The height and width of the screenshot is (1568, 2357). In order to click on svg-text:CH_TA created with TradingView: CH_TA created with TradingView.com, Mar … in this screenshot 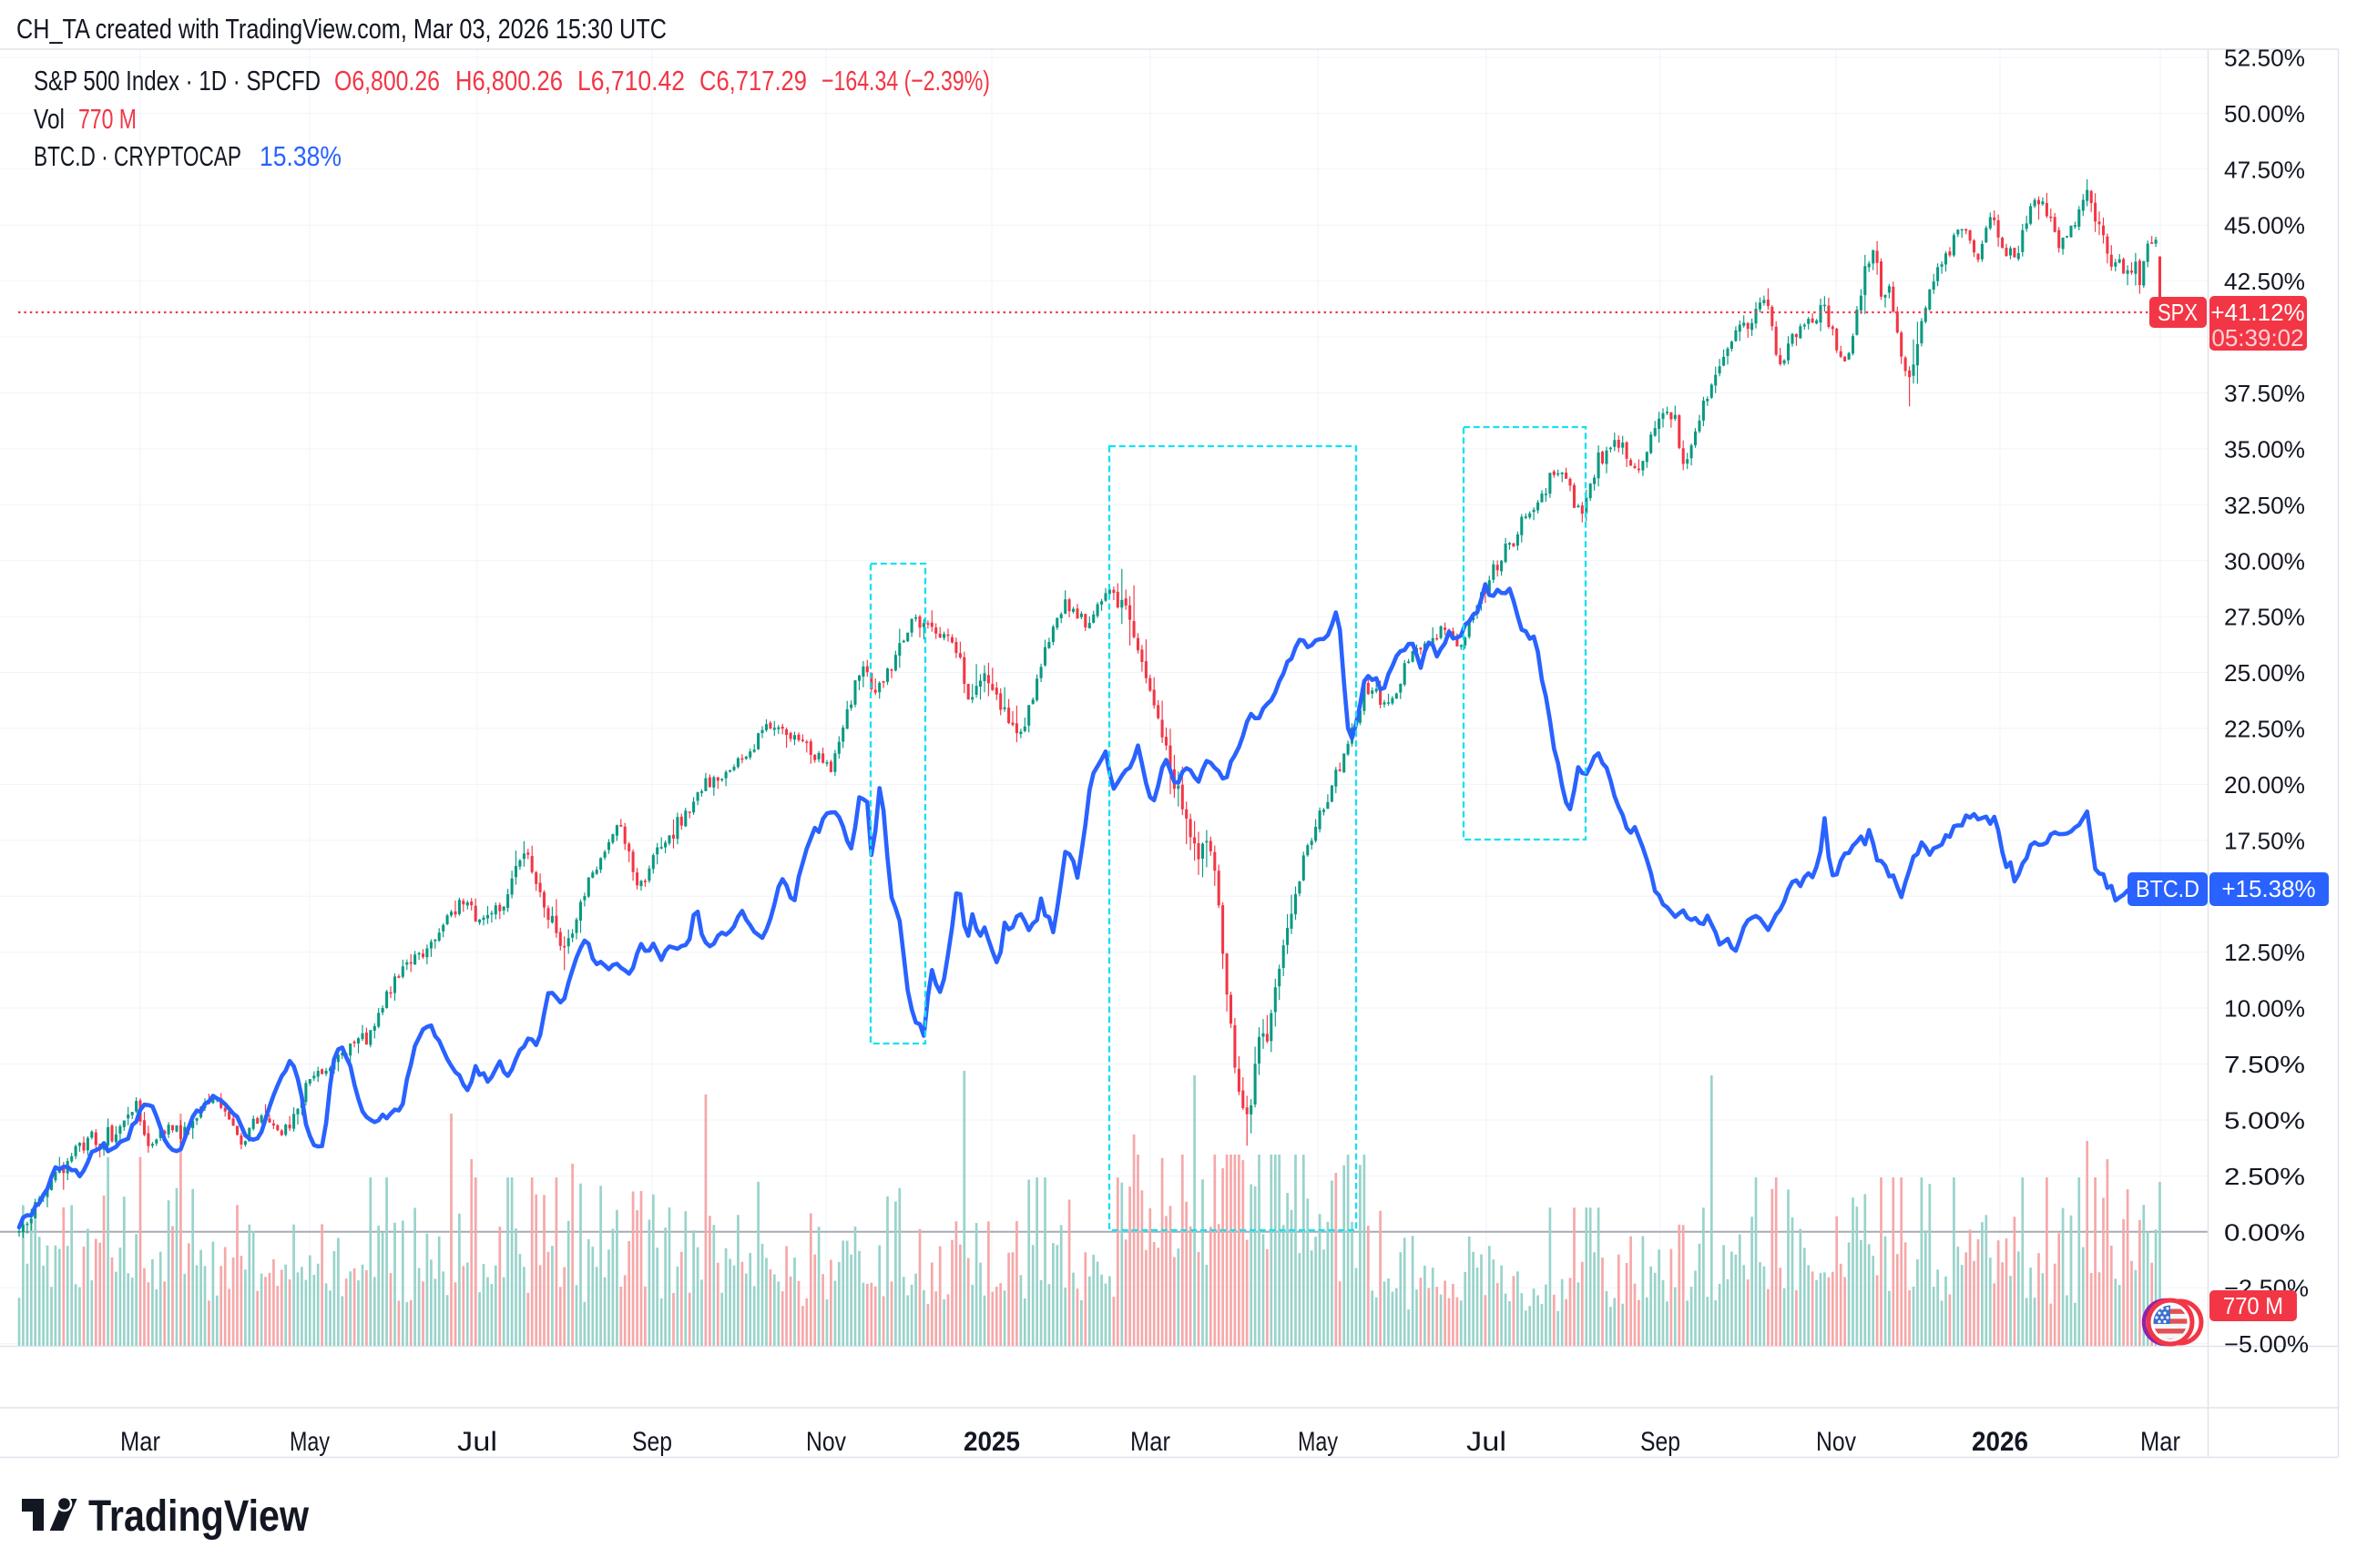, I will do `click(342, 29)`.